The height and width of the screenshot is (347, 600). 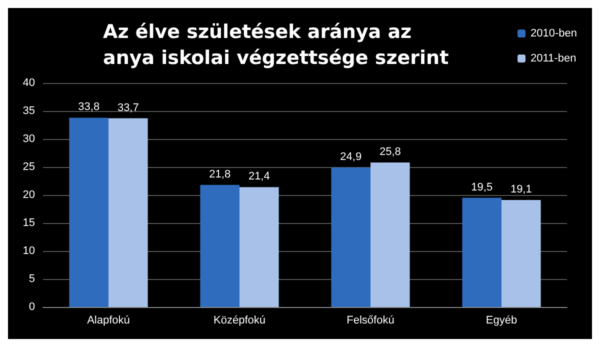 What do you see at coordinates (28, 83) in the screenshot?
I see `y-tick-label: 40` at bounding box center [28, 83].